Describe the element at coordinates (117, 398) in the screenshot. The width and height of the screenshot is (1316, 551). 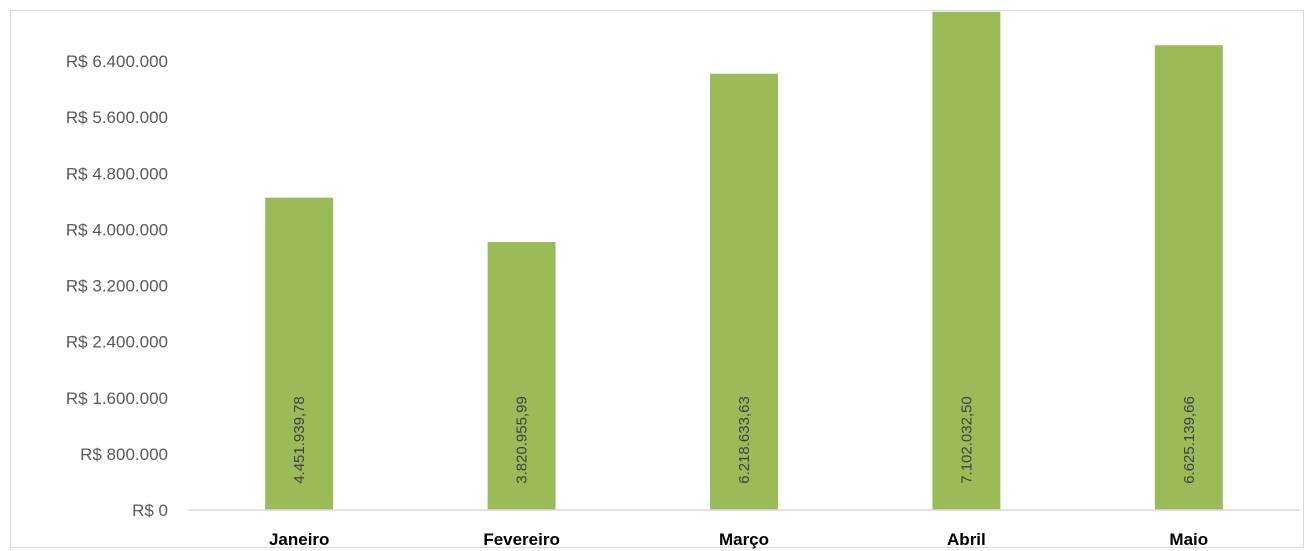
I see `y-tick-label: R$ 1.600.000` at that location.